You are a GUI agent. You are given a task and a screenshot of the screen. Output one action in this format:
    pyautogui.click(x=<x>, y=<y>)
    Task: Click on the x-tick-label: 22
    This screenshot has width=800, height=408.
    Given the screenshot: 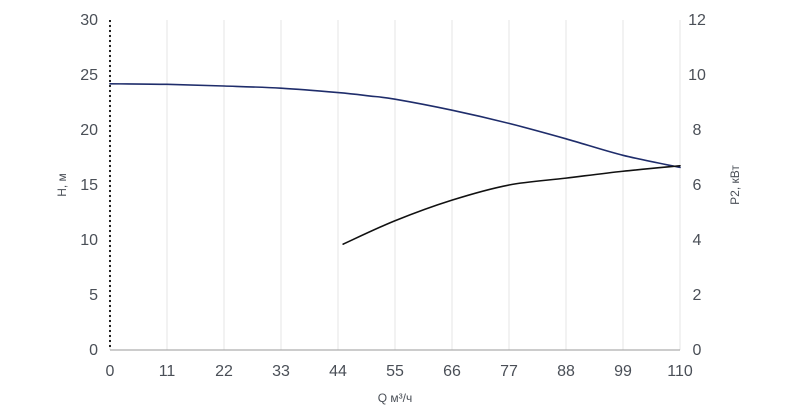 What is the action you would take?
    pyautogui.click(x=224, y=371)
    